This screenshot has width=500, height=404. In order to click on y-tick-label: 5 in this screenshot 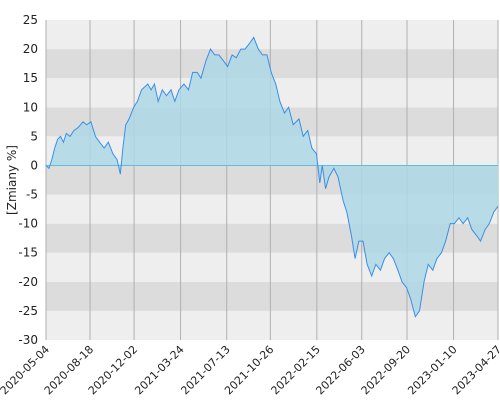, I will do `click(34, 136)`.